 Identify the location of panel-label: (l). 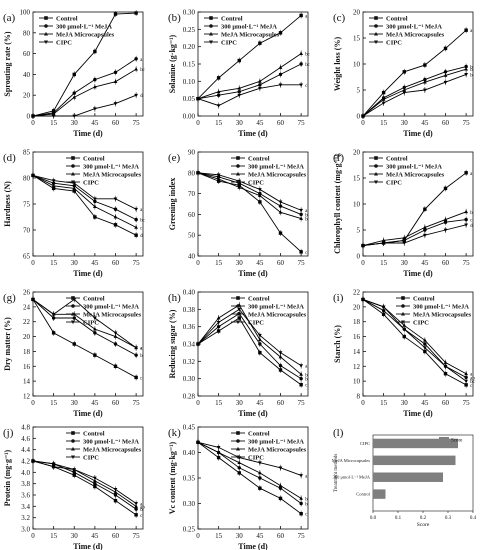
(338, 433).